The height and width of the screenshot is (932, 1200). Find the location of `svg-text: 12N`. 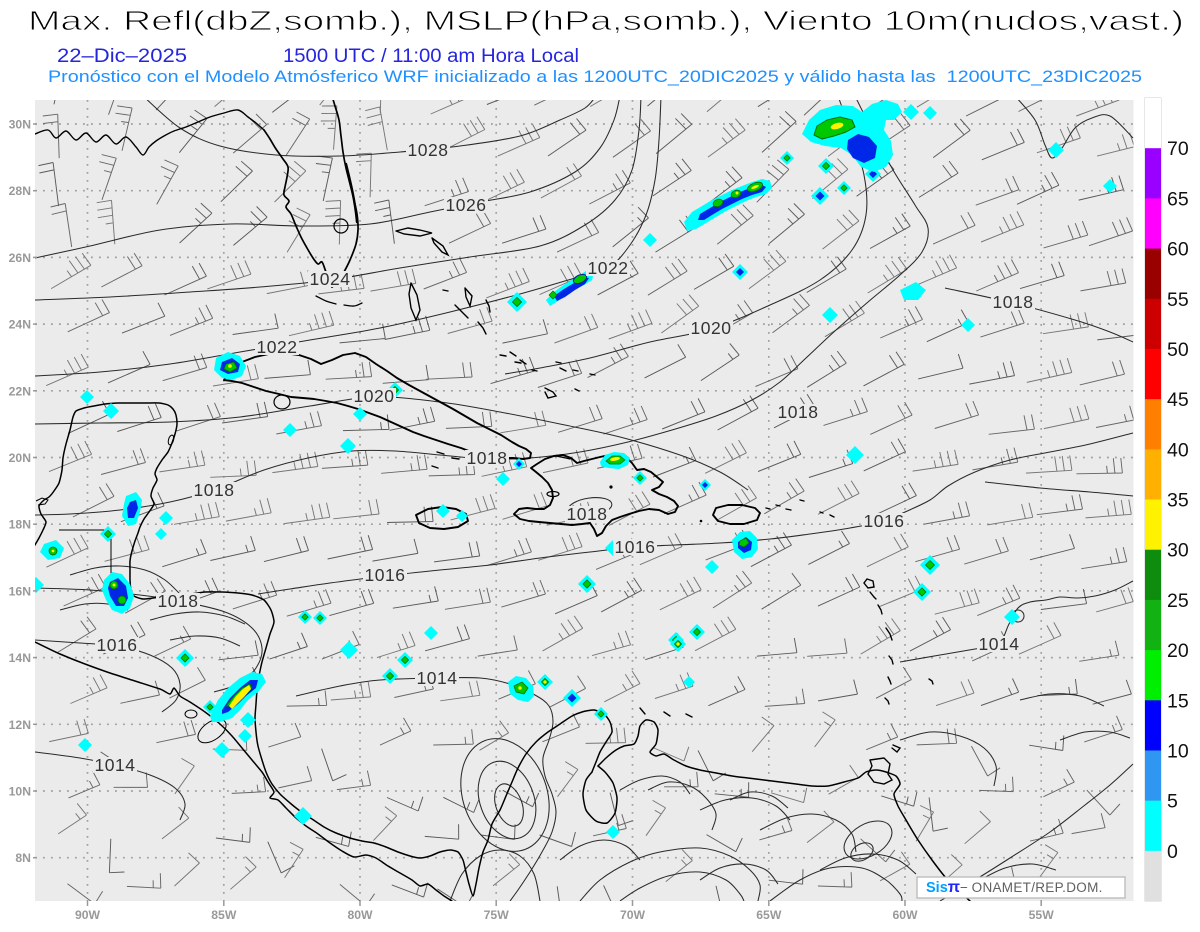

svg-text: 12N is located at coordinates (20, 725).